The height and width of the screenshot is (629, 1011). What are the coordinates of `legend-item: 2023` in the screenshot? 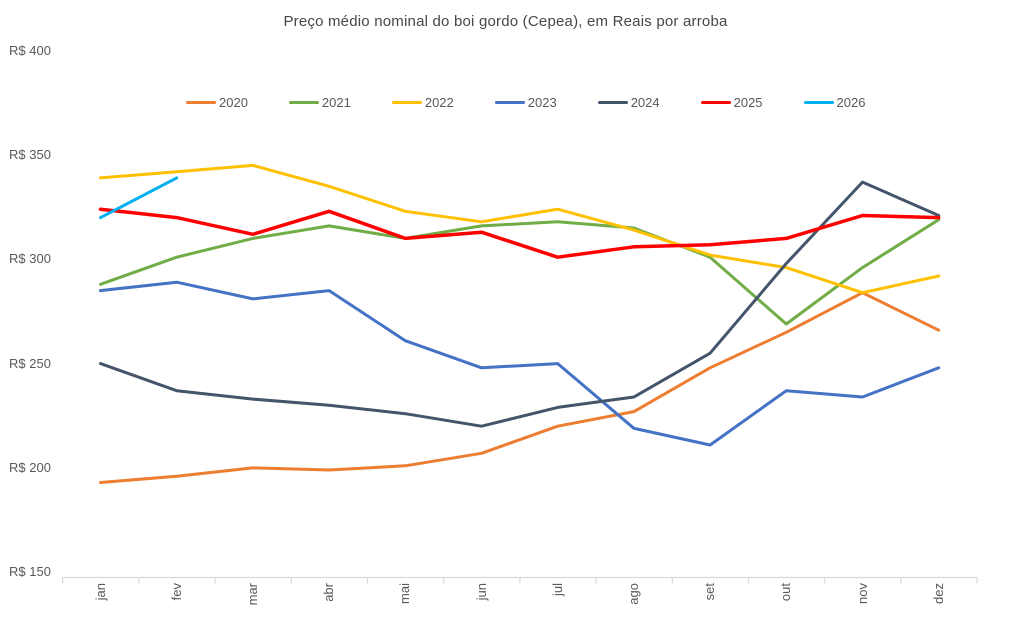 It's located at (525, 102).